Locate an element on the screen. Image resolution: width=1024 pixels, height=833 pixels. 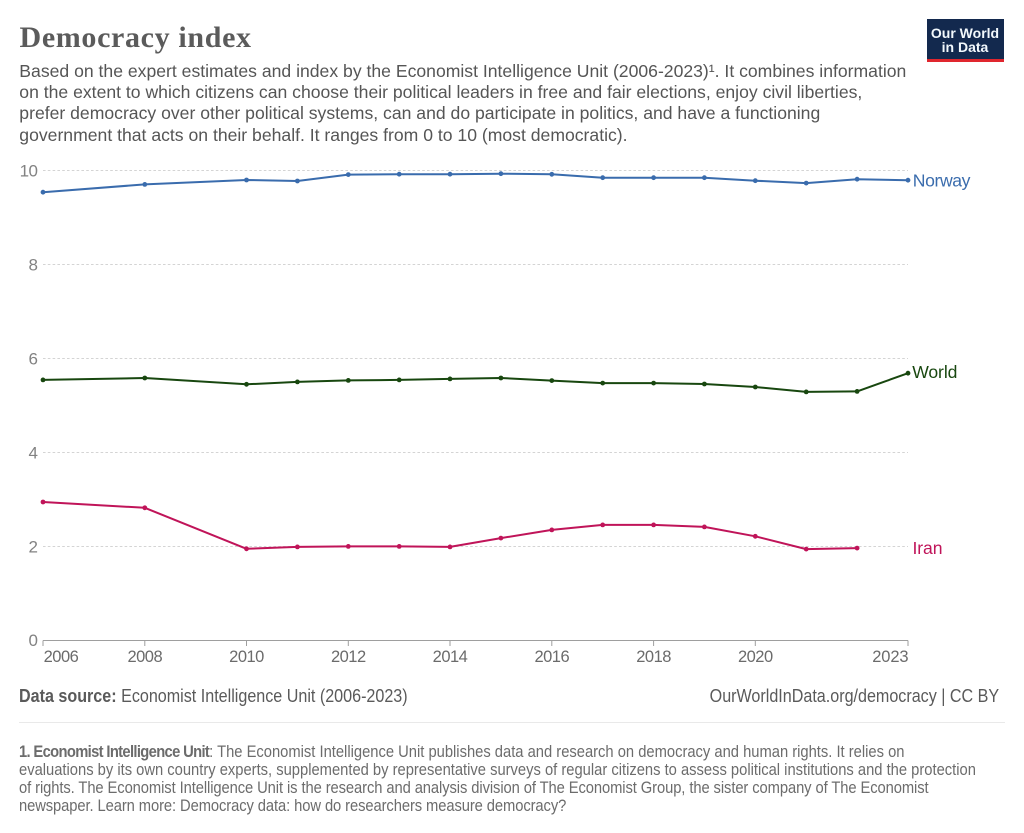
svg-text: 2014 is located at coordinates (450, 657).